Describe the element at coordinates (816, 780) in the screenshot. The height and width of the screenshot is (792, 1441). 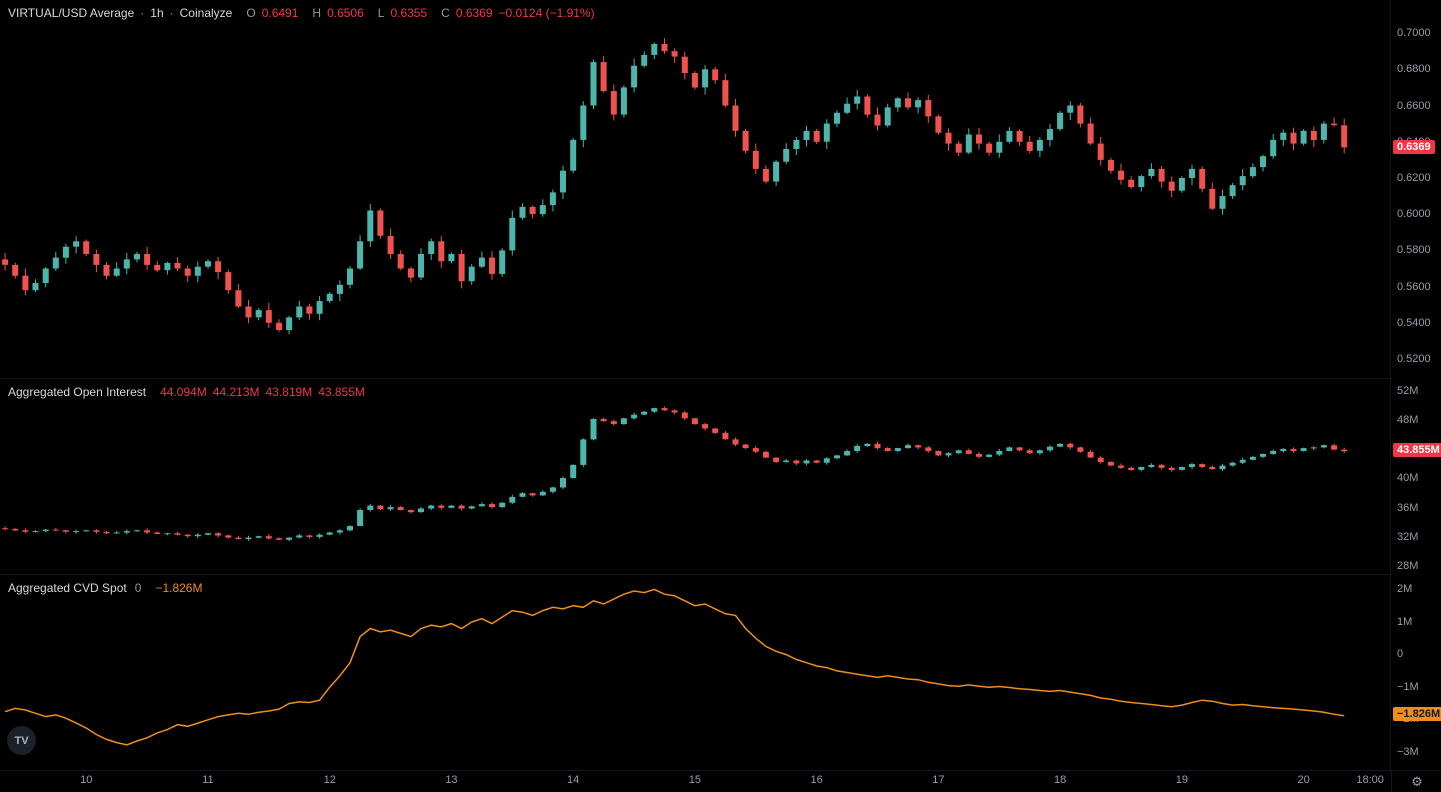
I see `time-axis-label: 16` at that location.